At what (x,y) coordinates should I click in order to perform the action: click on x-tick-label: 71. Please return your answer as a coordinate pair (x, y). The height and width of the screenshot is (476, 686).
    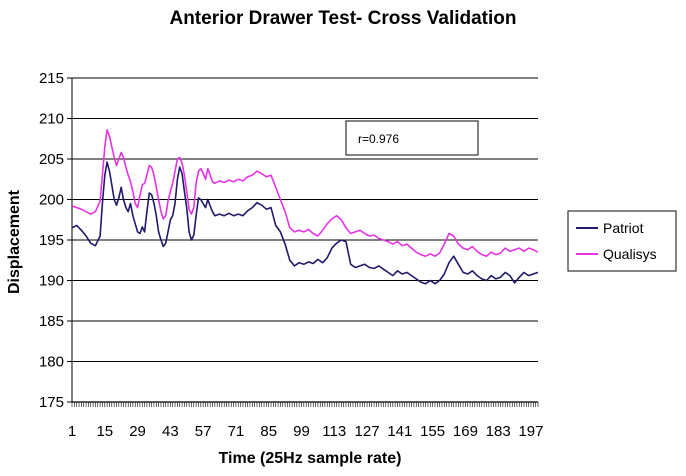
    Looking at the image, I should click on (236, 431).